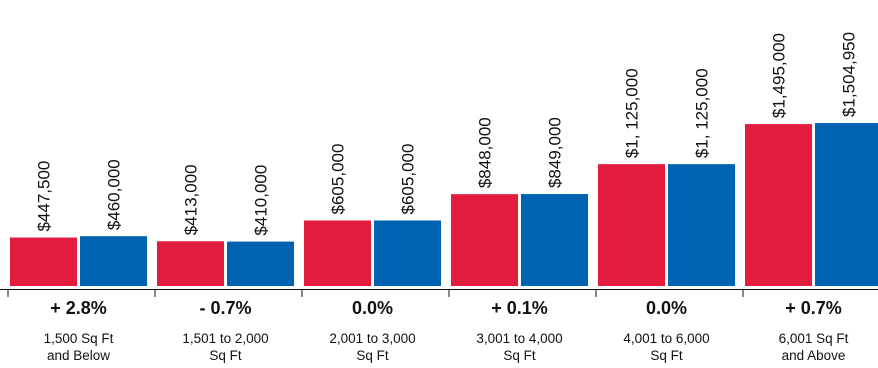  What do you see at coordinates (261, 200) in the screenshot?
I see `data-label: $410,000` at bounding box center [261, 200].